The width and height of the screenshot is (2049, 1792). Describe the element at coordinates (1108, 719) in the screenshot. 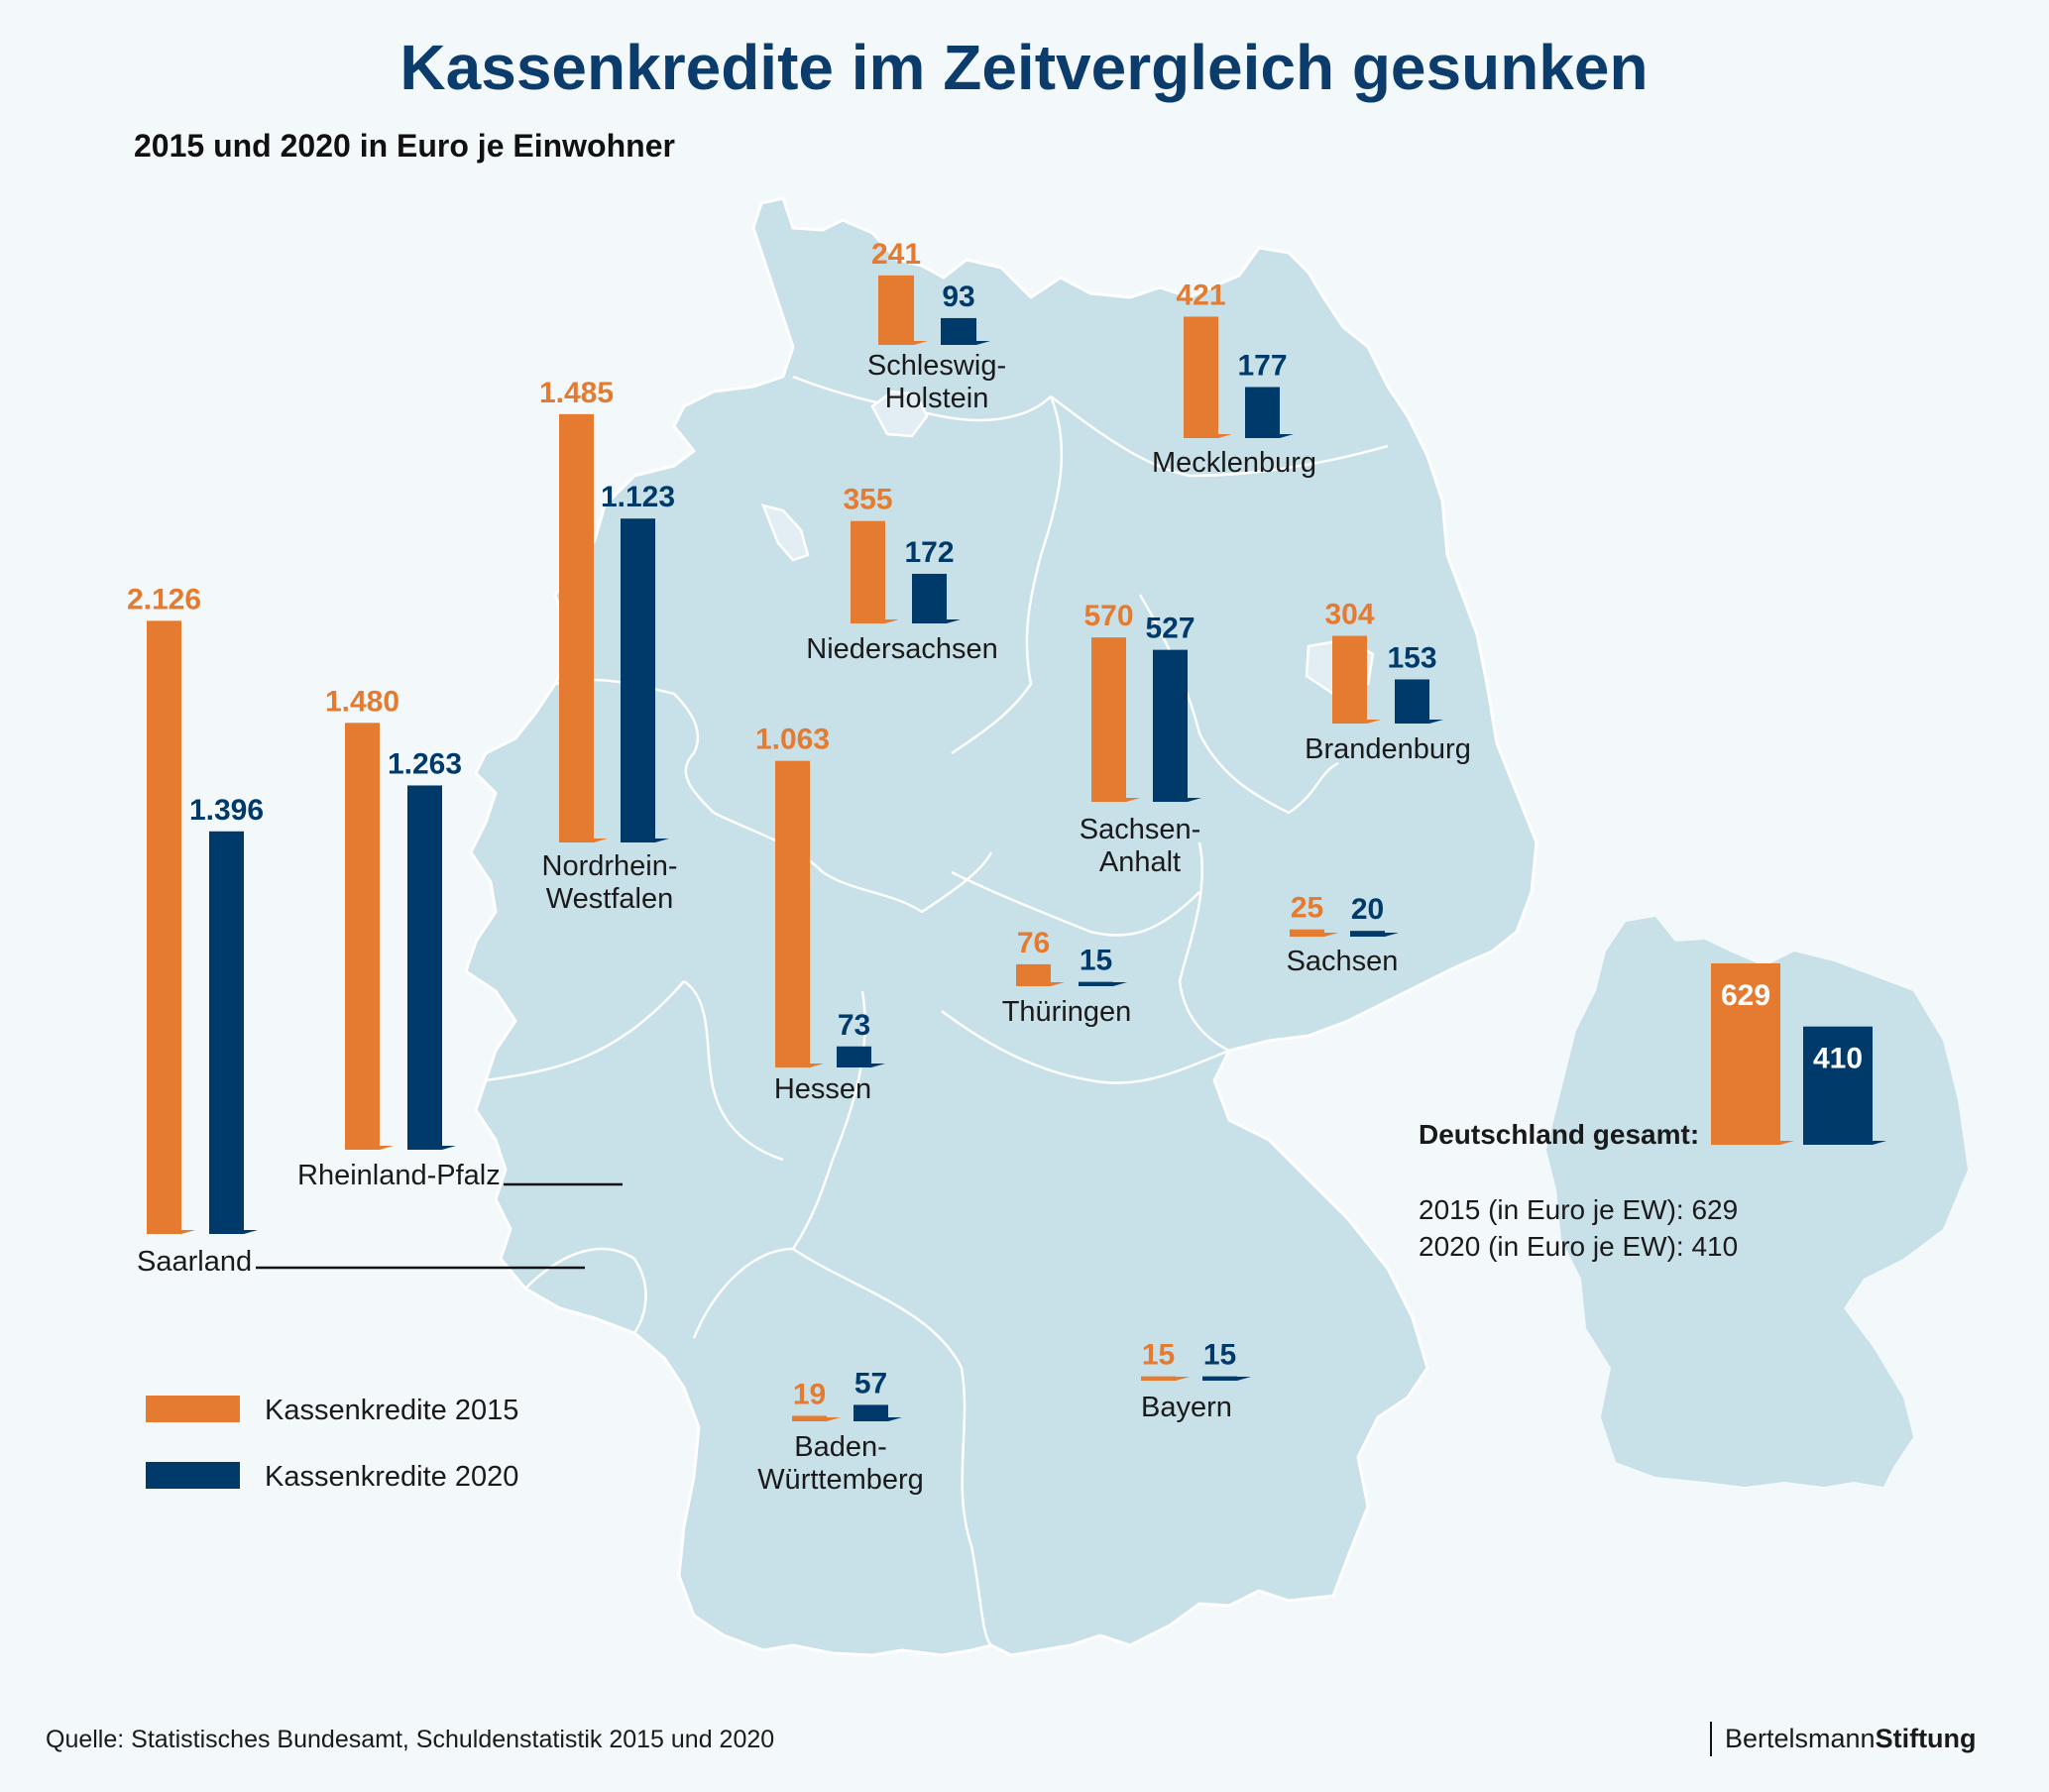

I see `bar-2015-sachsen-anhalt` at that location.